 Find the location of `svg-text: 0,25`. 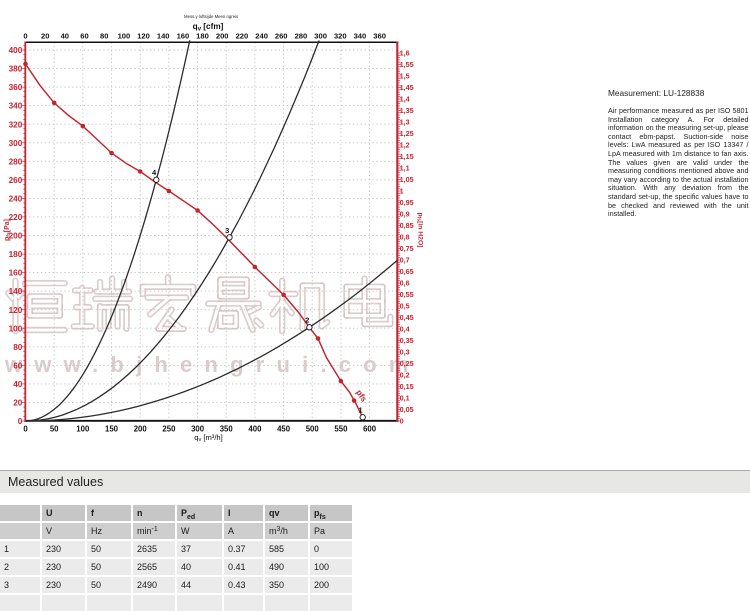

svg-text: 0,25 is located at coordinates (407, 363).